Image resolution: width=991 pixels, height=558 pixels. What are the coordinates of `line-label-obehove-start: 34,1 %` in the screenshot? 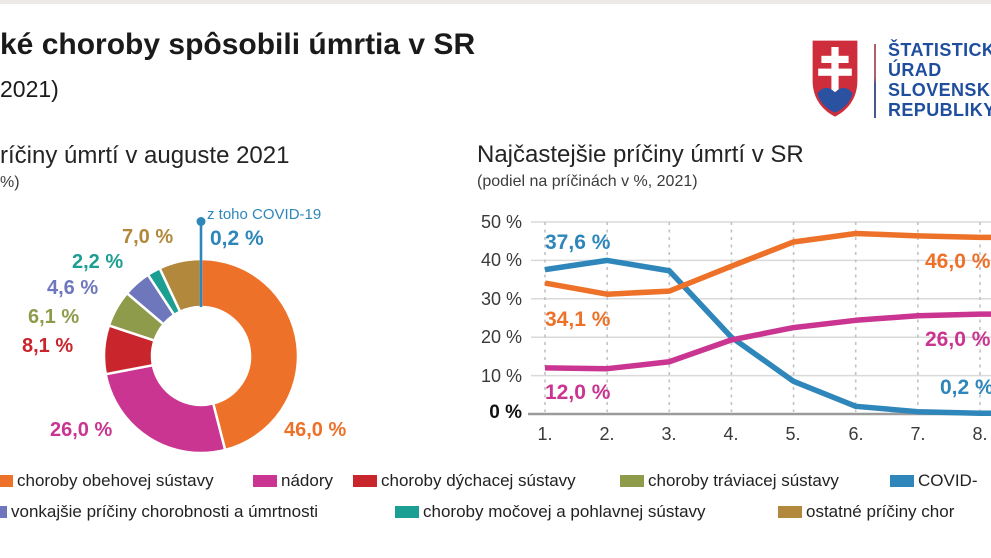 It's located at (578, 319).